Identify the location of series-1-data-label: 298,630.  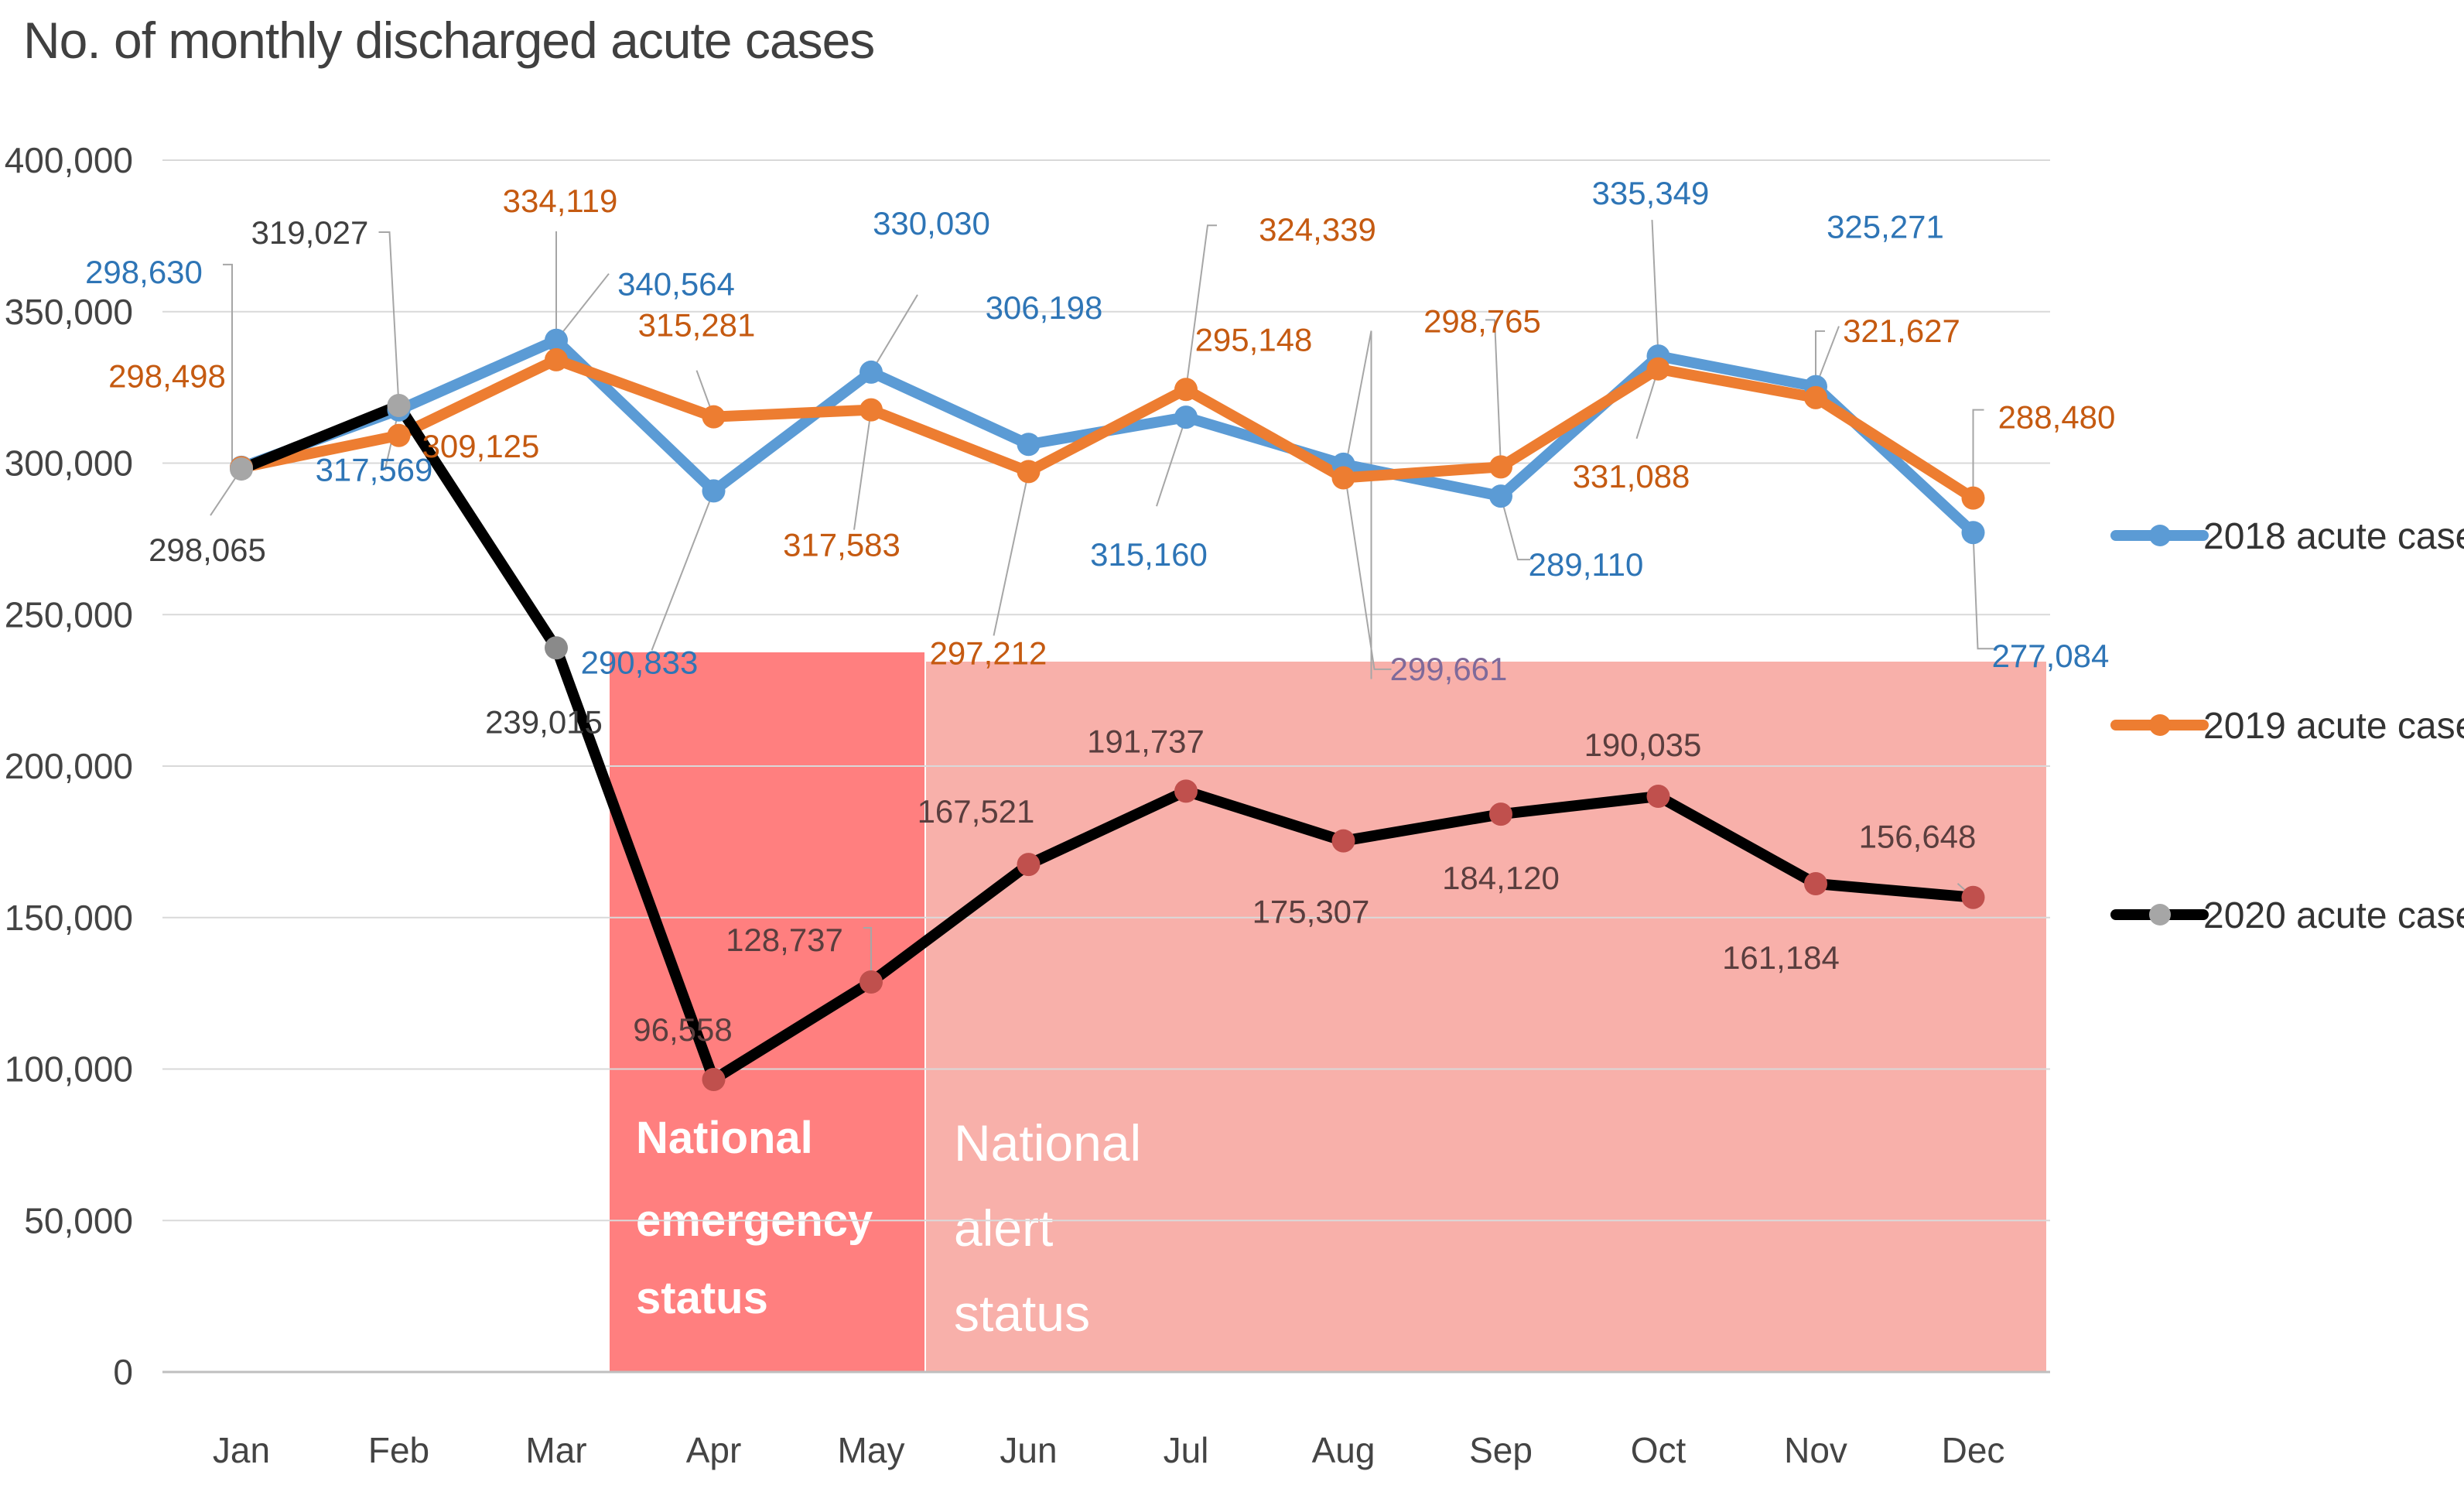
(144, 272).